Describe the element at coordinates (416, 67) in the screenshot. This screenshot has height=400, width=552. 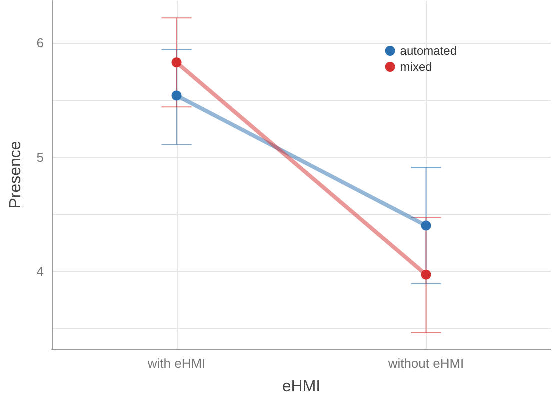
I see `legend-label: mixed` at that location.